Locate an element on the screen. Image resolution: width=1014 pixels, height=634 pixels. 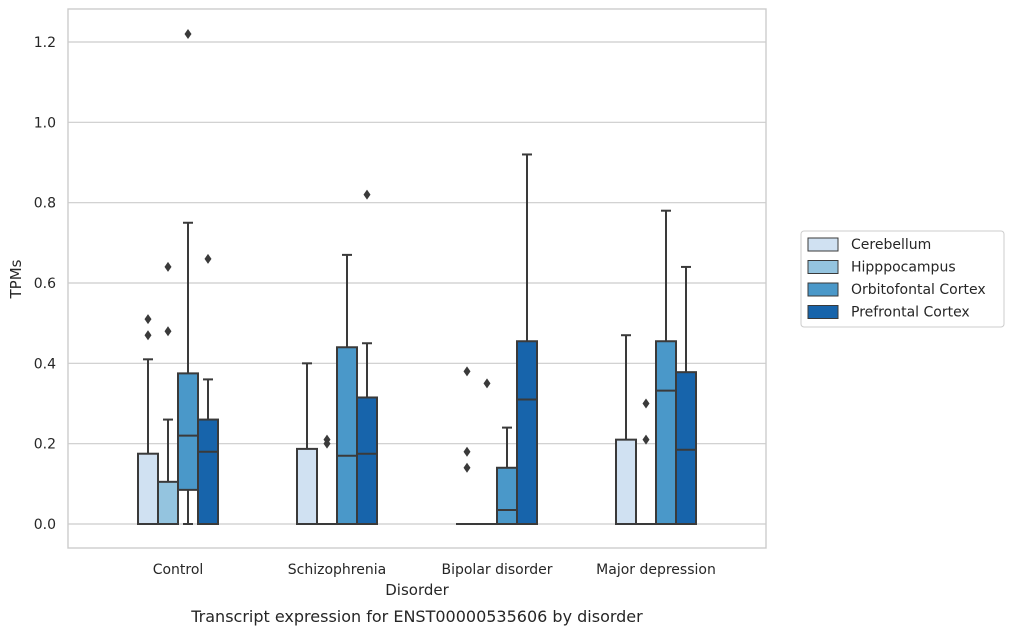
y-tick-label: 0.0 is located at coordinates (45, 525).